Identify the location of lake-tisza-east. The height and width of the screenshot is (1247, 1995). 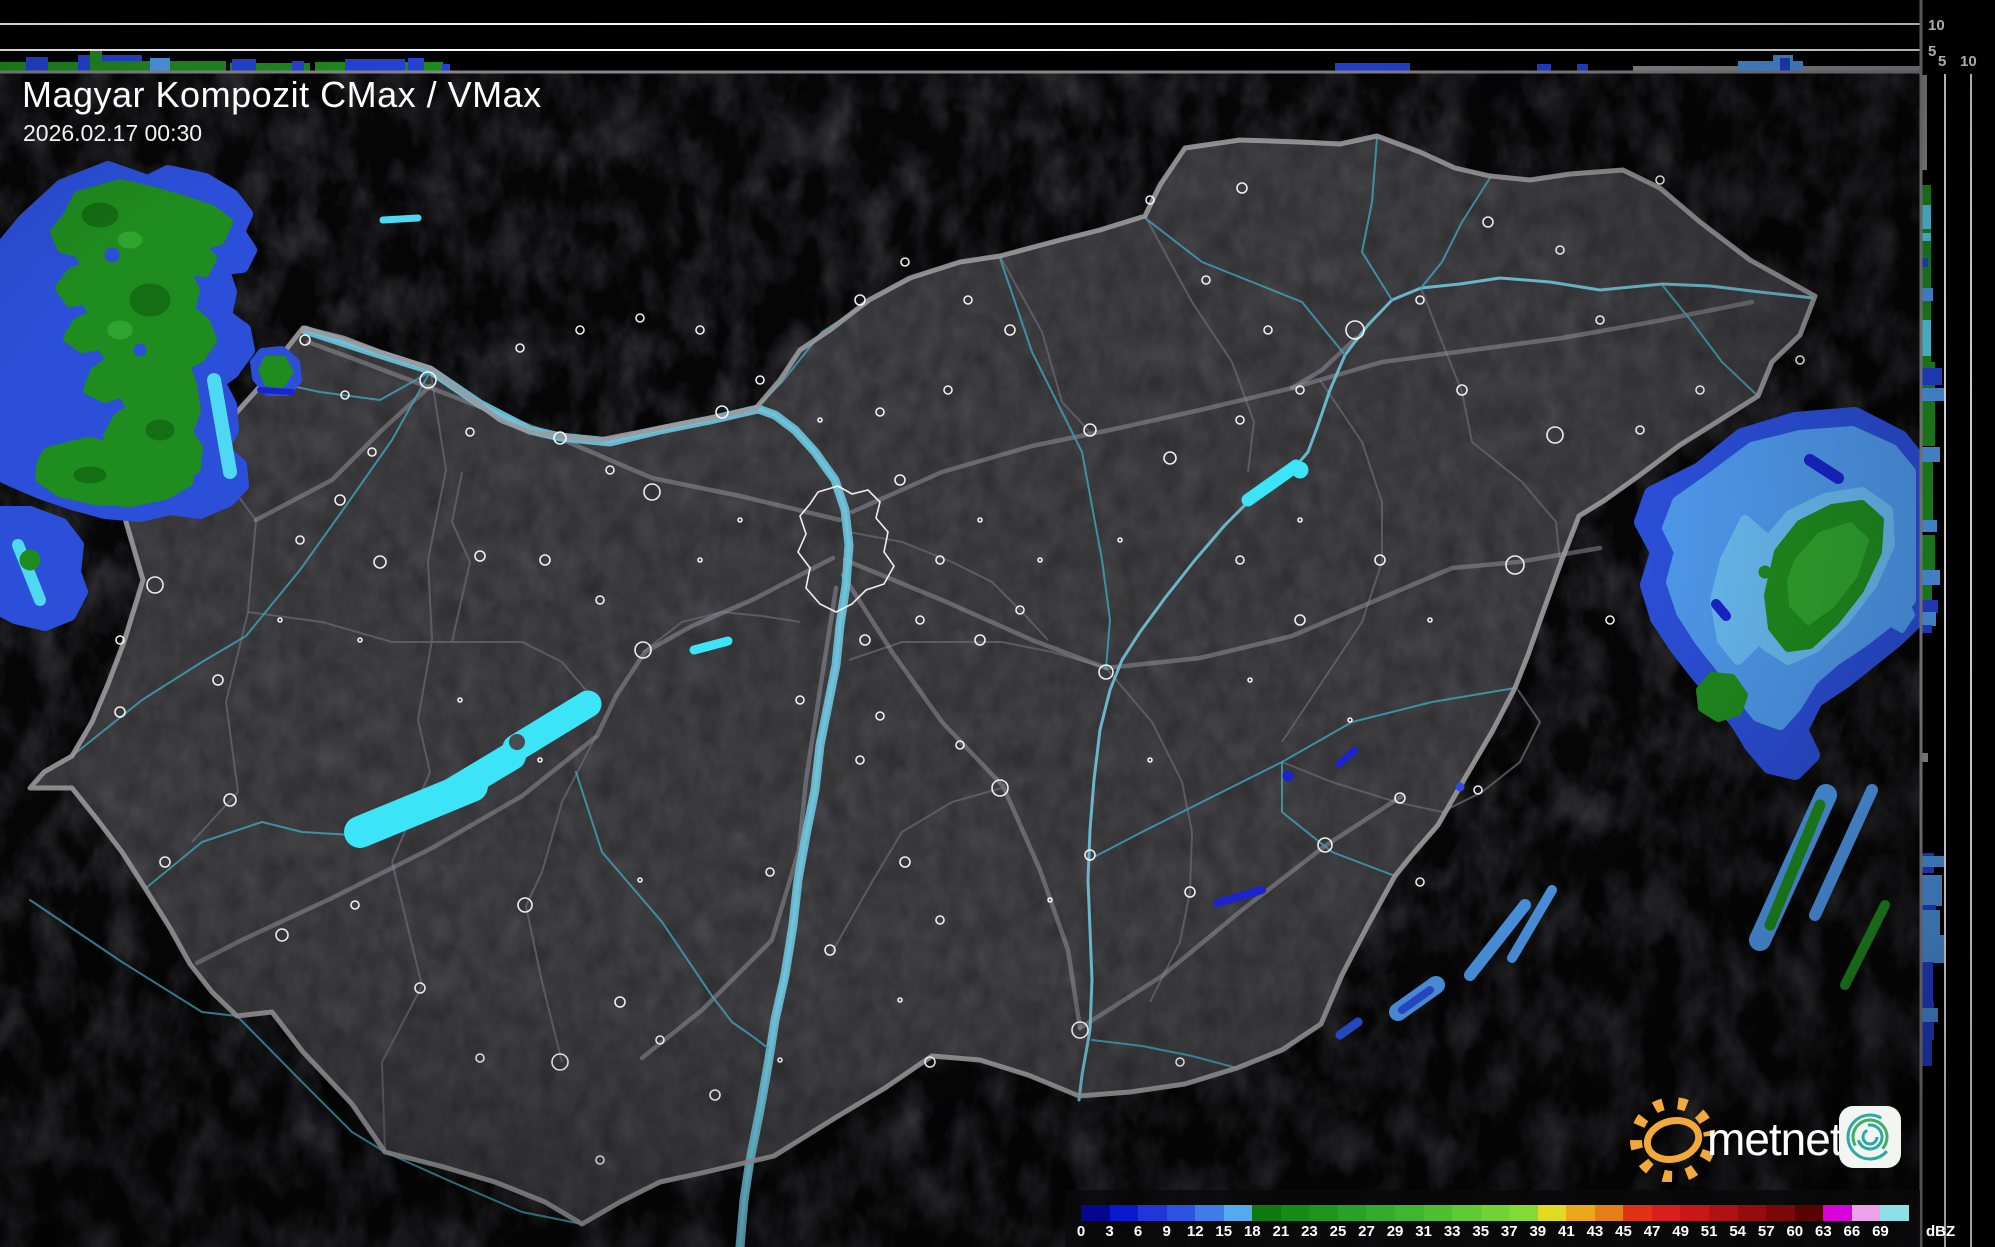
(1300, 470).